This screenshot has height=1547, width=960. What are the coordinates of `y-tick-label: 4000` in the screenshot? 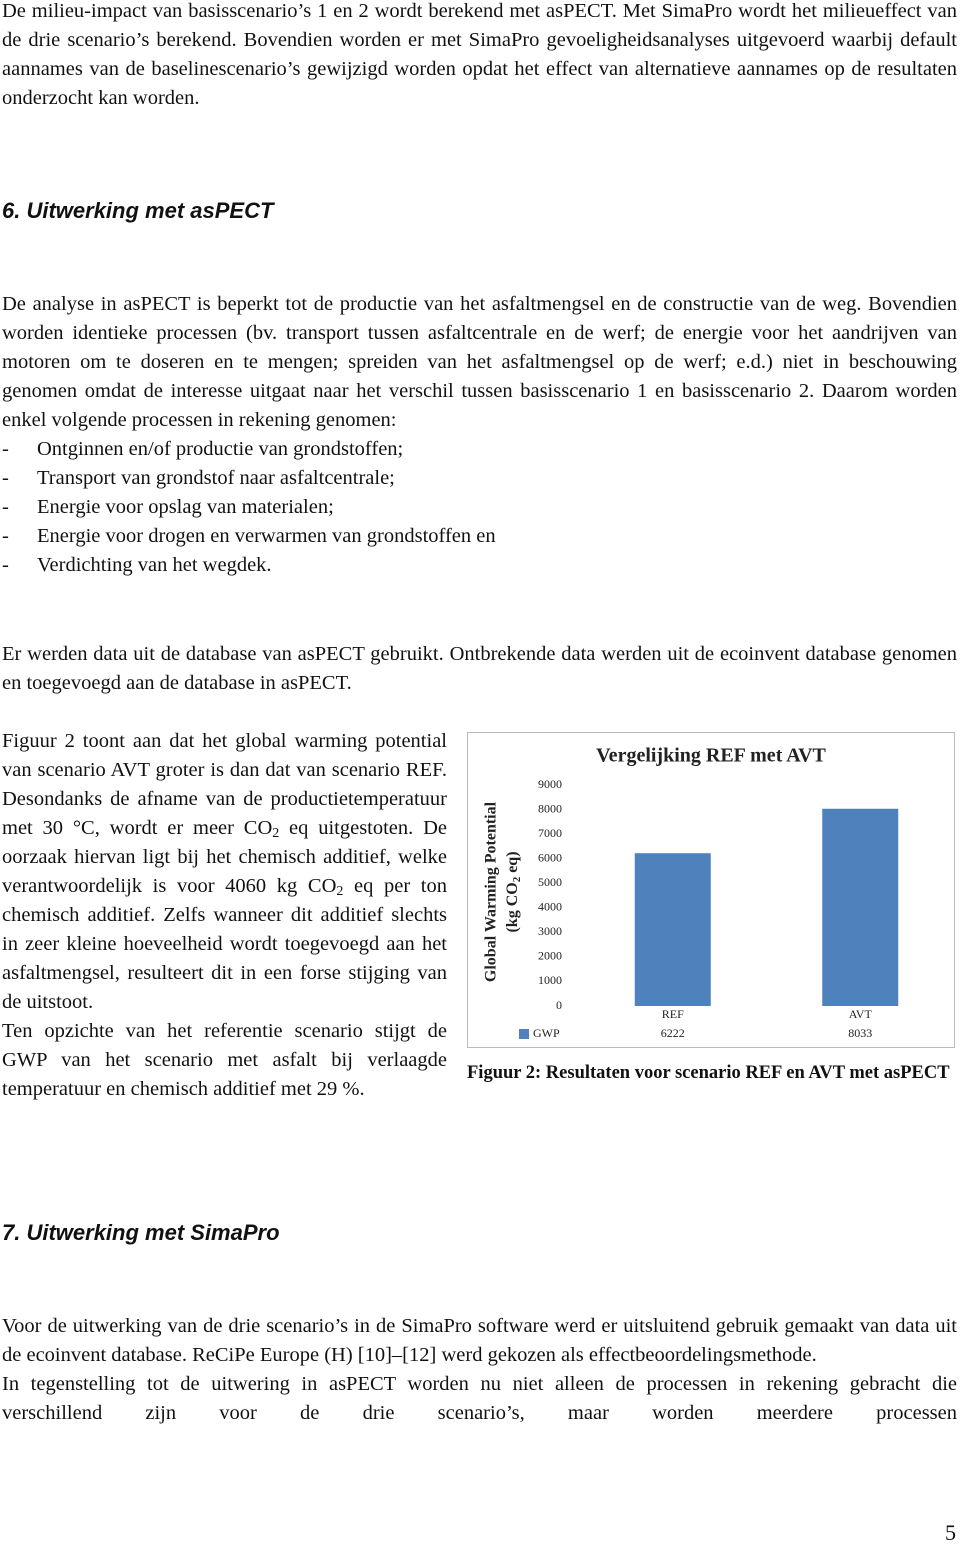 It's located at (550, 907).